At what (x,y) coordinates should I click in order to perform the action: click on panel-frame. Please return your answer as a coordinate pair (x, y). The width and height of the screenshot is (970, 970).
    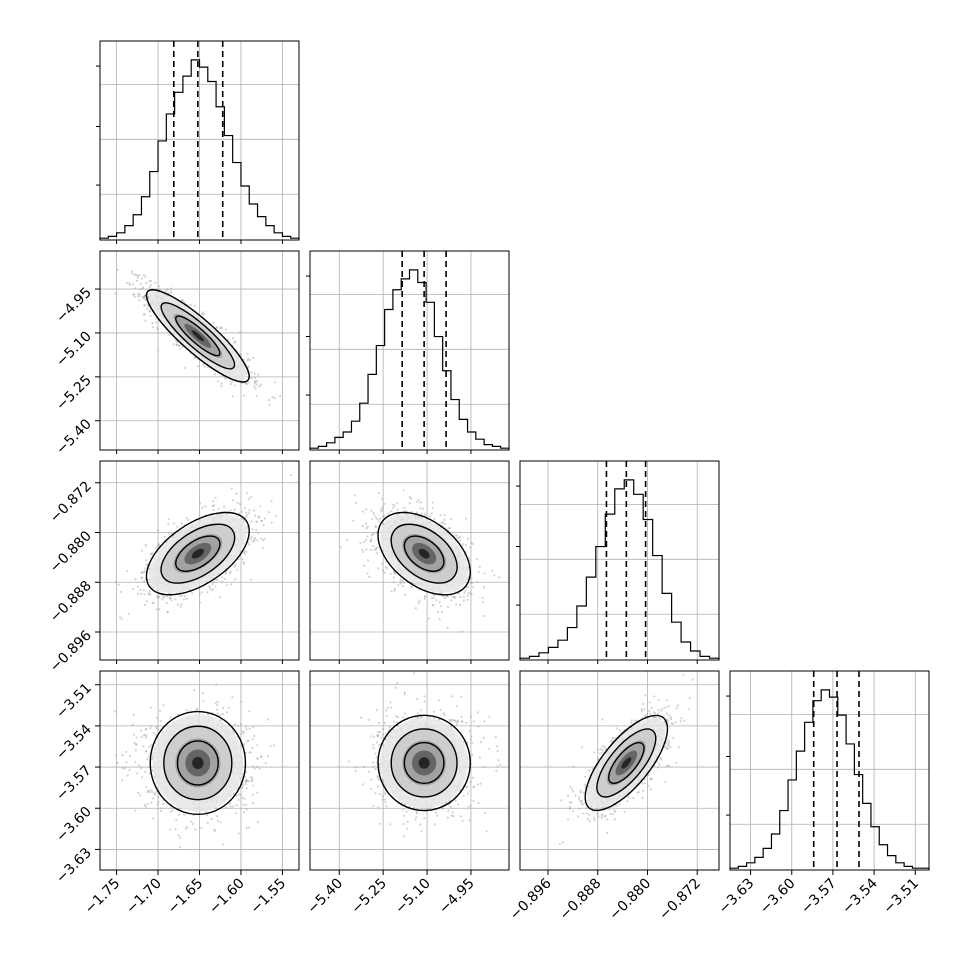
    Looking at the image, I should click on (619, 560).